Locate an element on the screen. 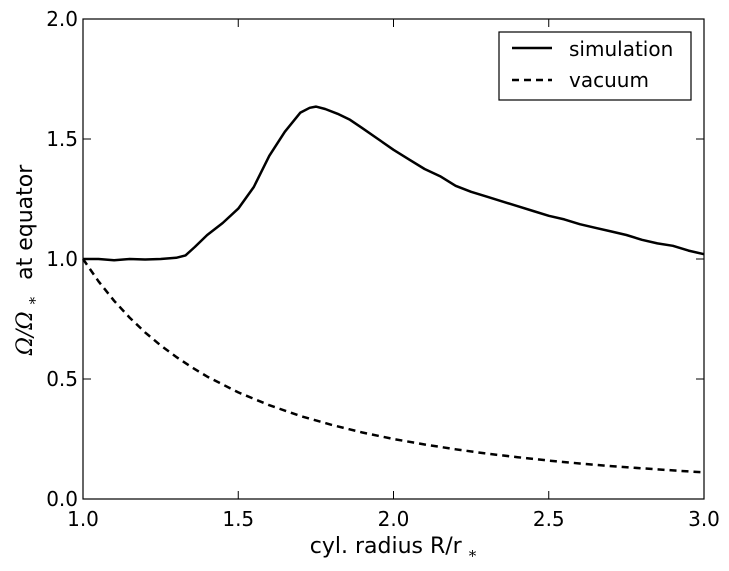 The width and height of the screenshot is (729, 571). legend-label-simulation: simulation is located at coordinates (621, 49).